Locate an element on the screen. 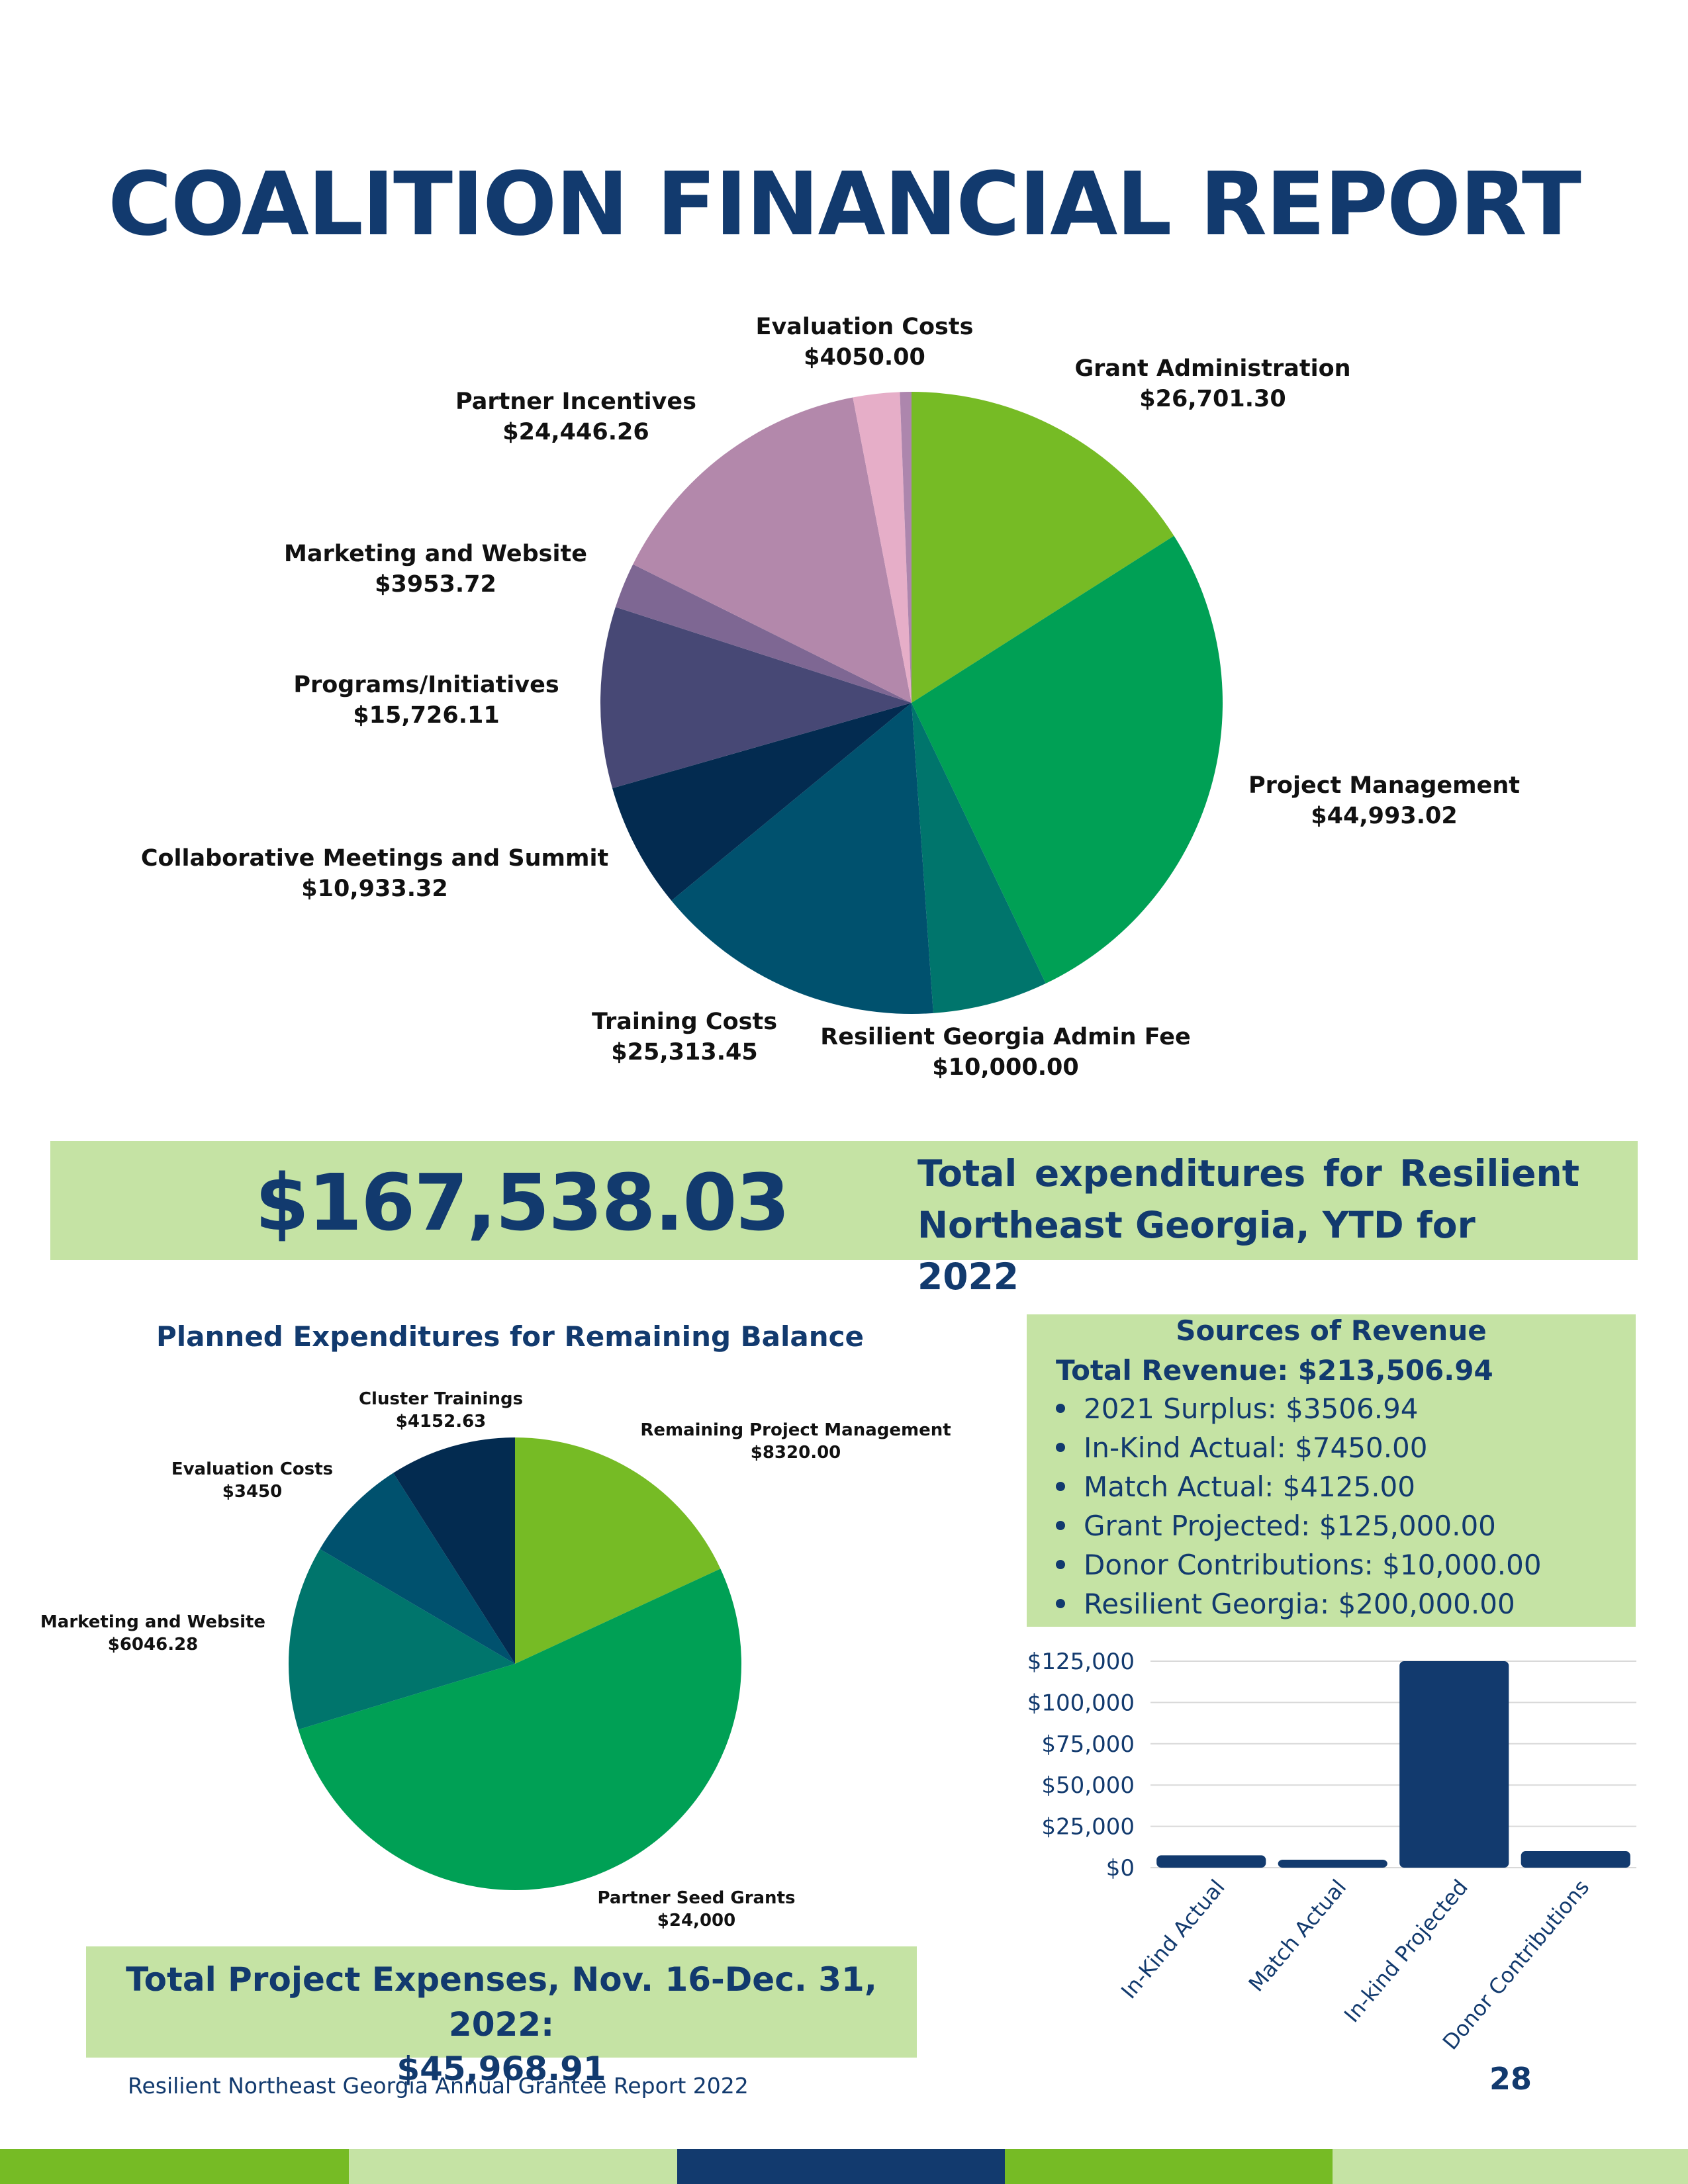 The height and width of the screenshot is (2184, 1688). caption-word: for is located at coordinates (1352, 1173).